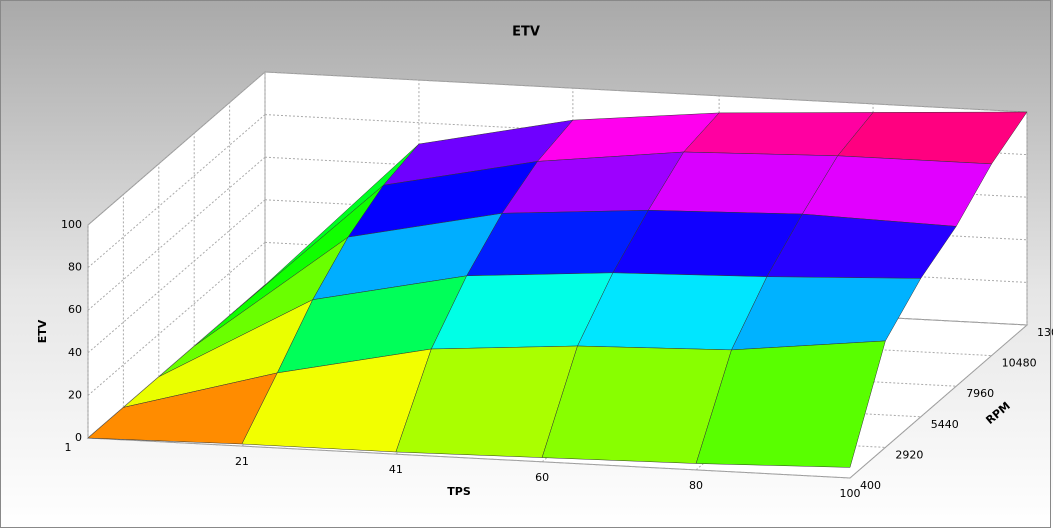 The image size is (1053, 530). Describe the element at coordinates (42, 331) in the screenshot. I see `z-axis-title: ETV` at that location.